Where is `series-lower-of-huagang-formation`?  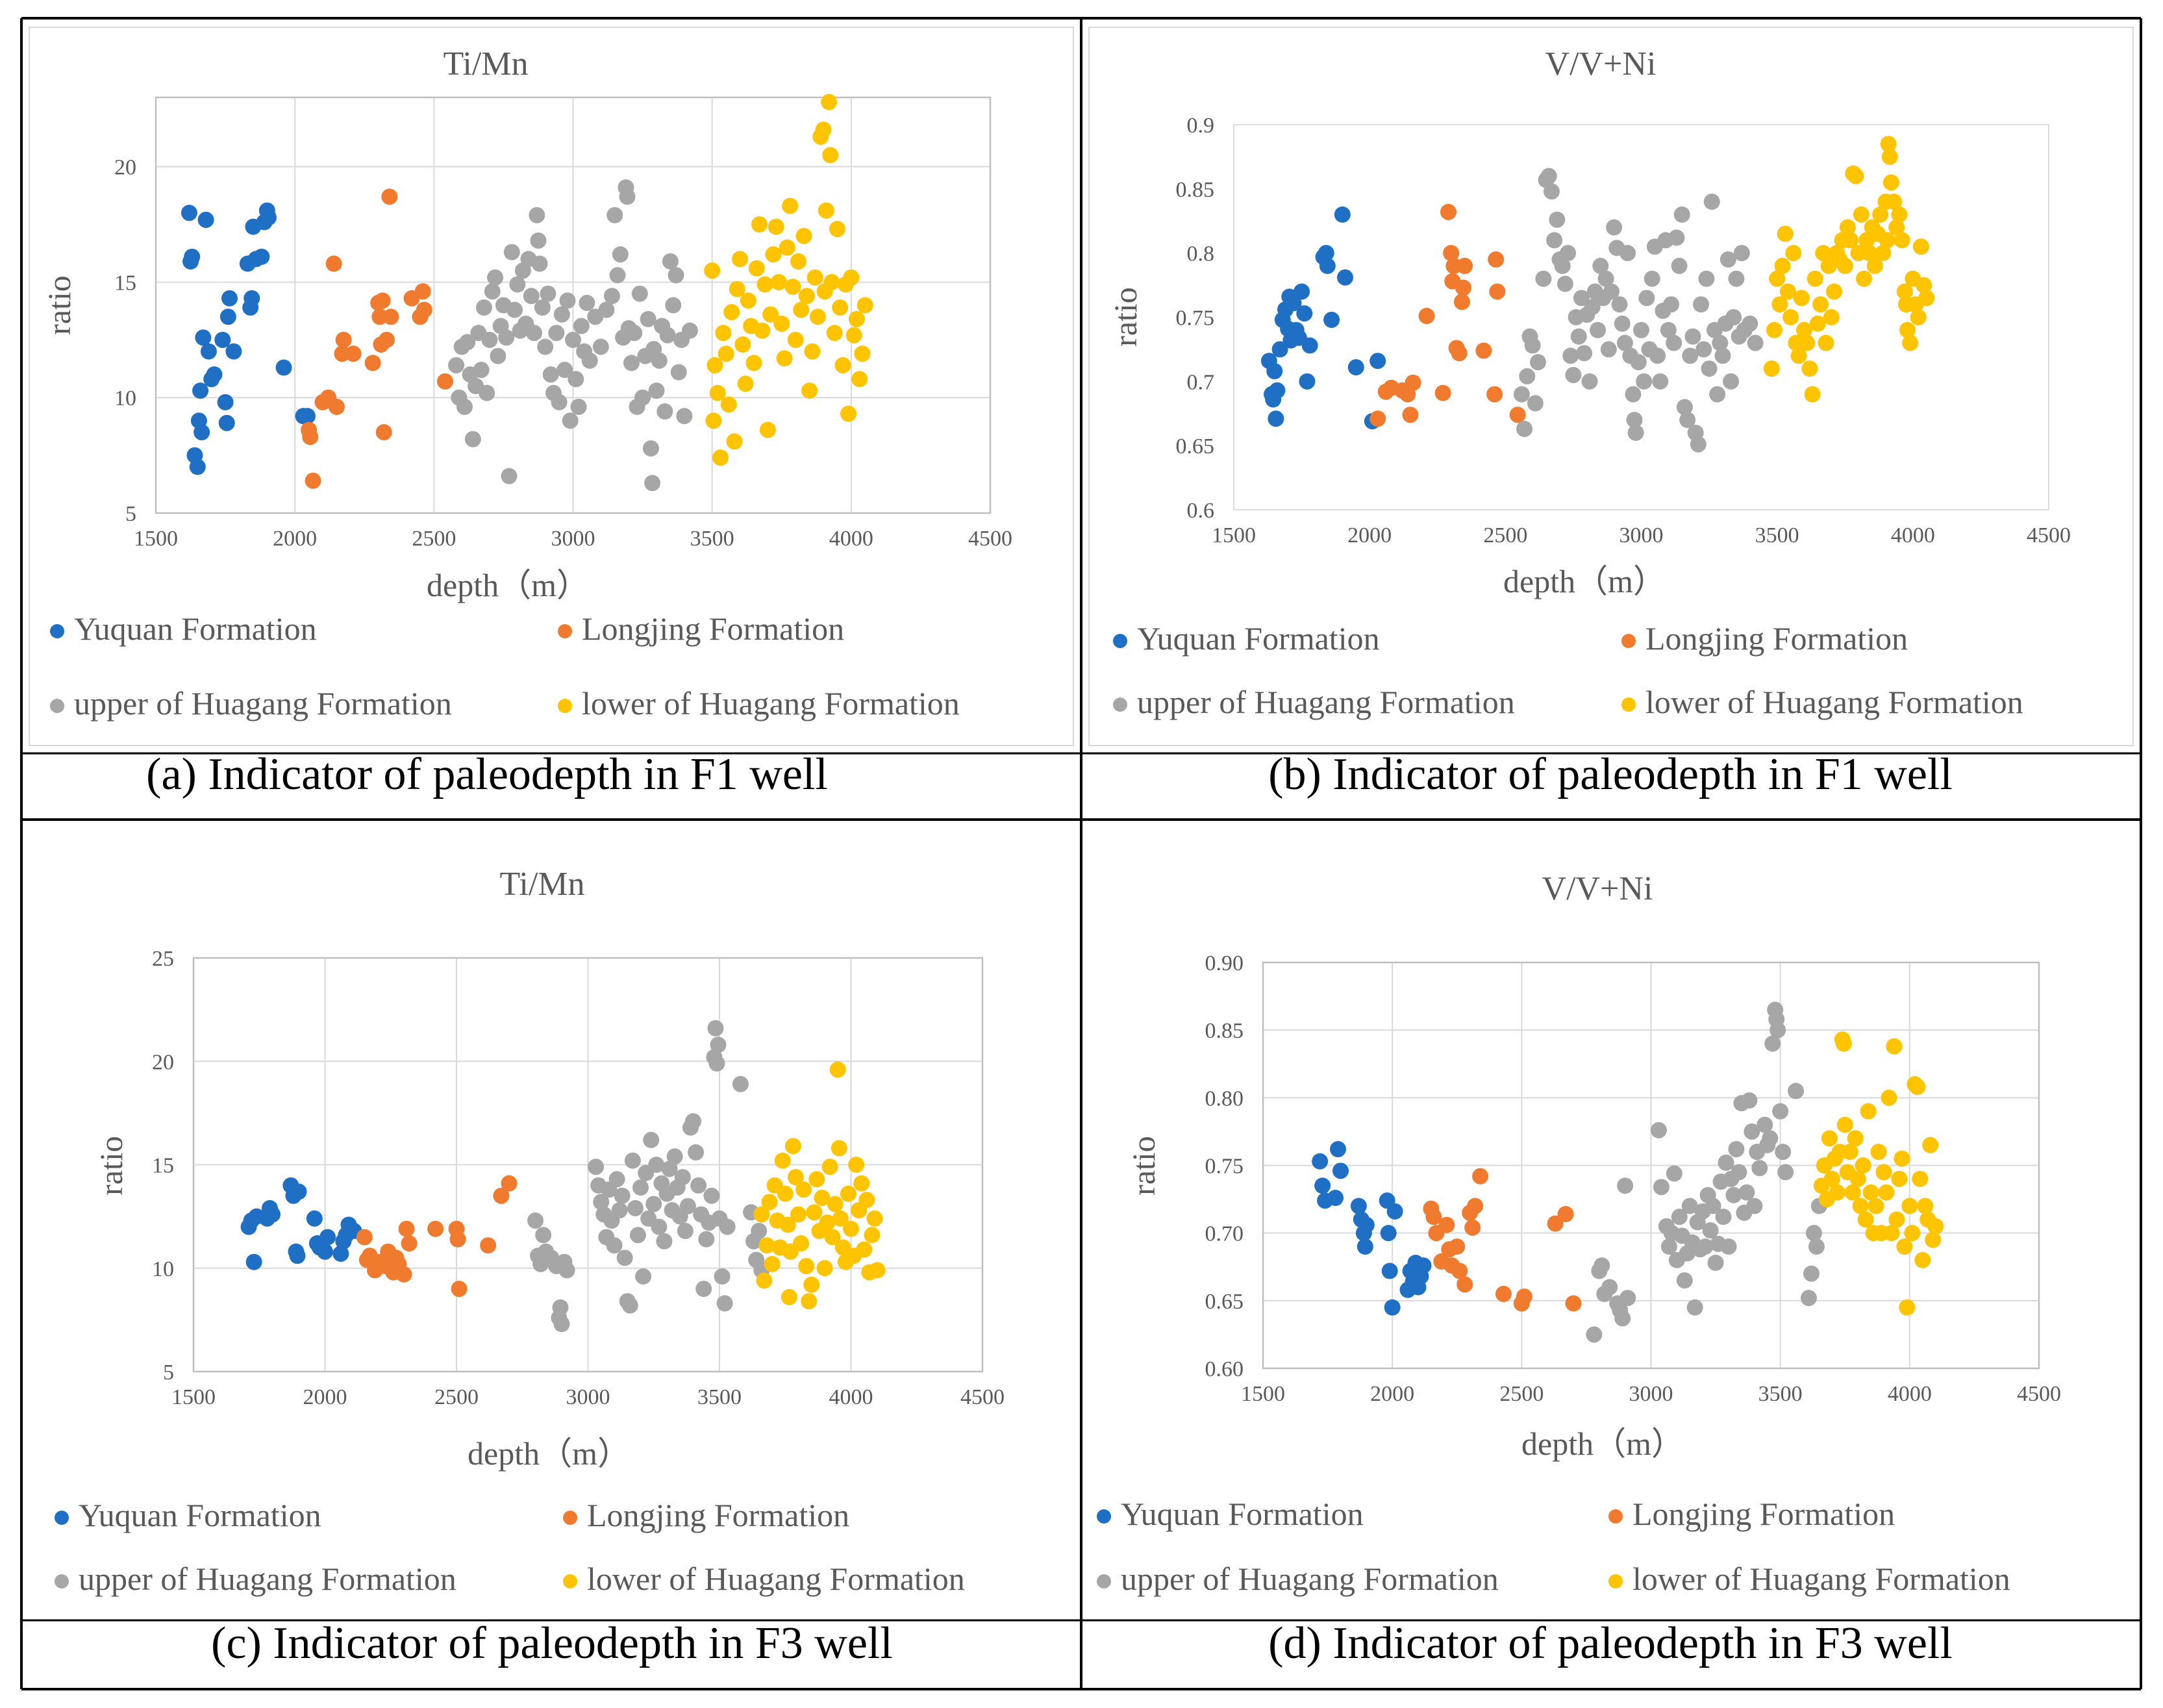
series-lower-of-huagang-formation is located at coordinates (789, 280).